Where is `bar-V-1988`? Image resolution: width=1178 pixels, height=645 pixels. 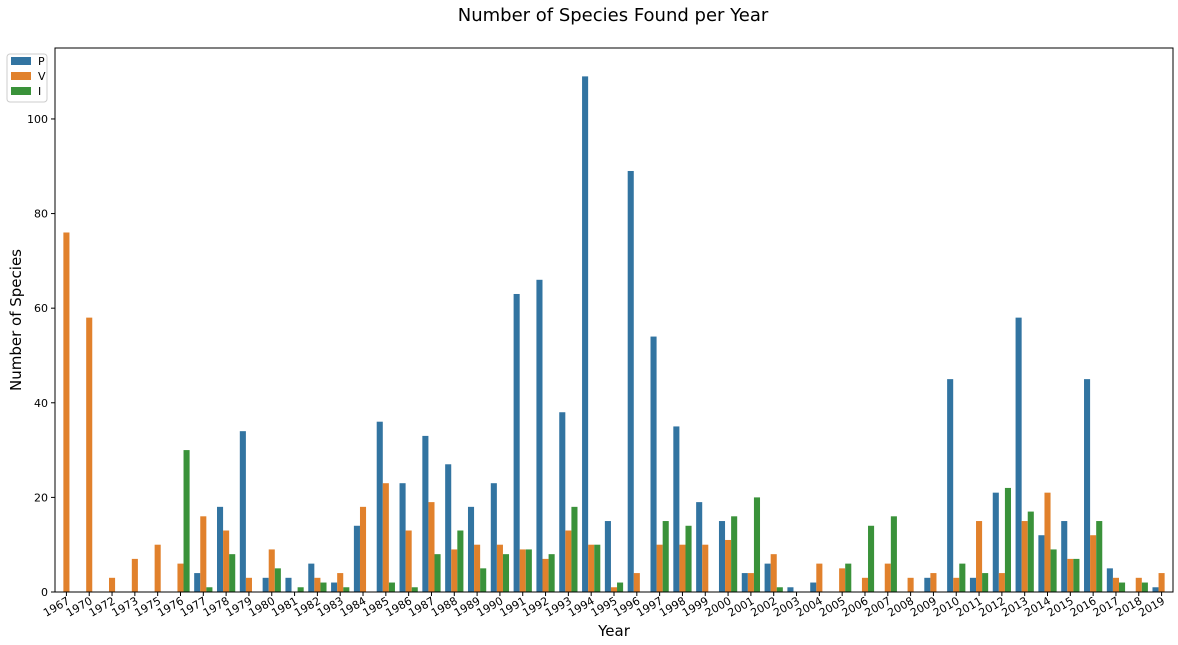
bar-V-1988 is located at coordinates (454, 570).